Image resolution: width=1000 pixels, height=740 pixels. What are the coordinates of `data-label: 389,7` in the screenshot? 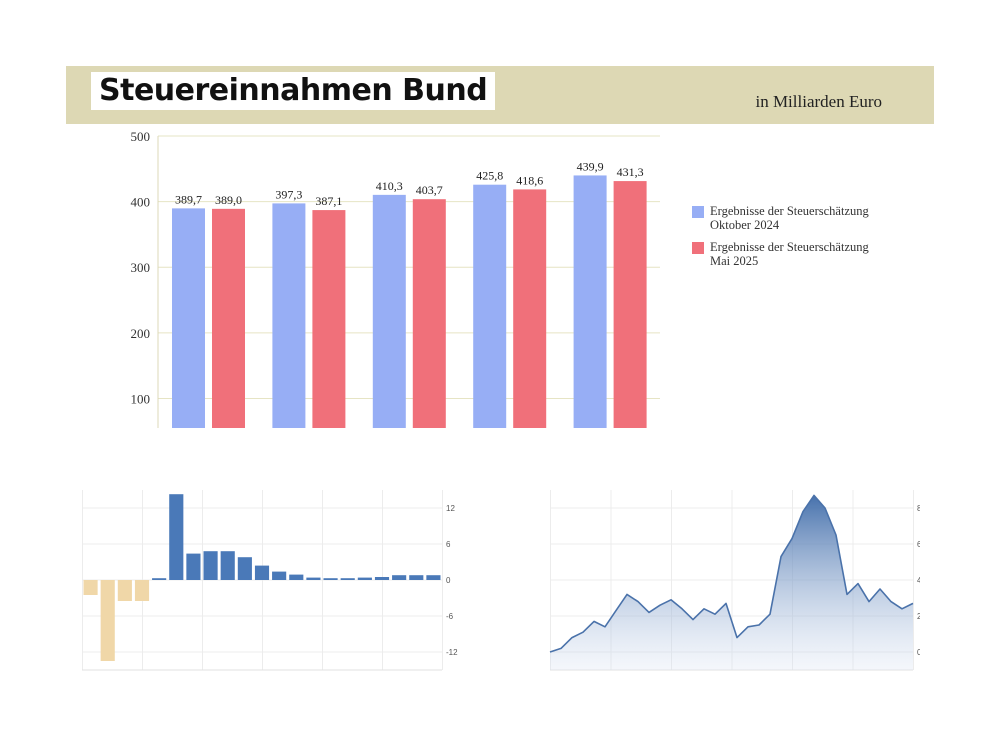 It's located at (188, 199).